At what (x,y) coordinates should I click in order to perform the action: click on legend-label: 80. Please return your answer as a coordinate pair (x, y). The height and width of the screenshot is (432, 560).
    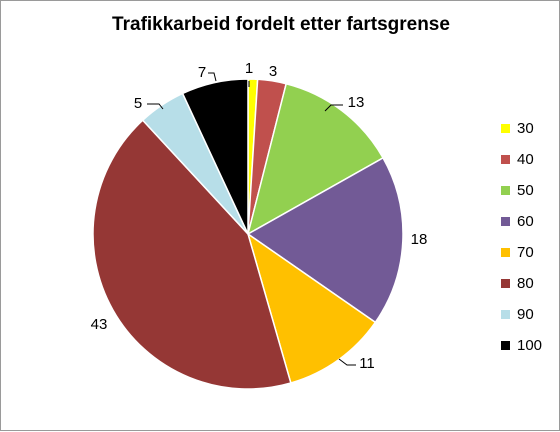
    Looking at the image, I should click on (525, 283).